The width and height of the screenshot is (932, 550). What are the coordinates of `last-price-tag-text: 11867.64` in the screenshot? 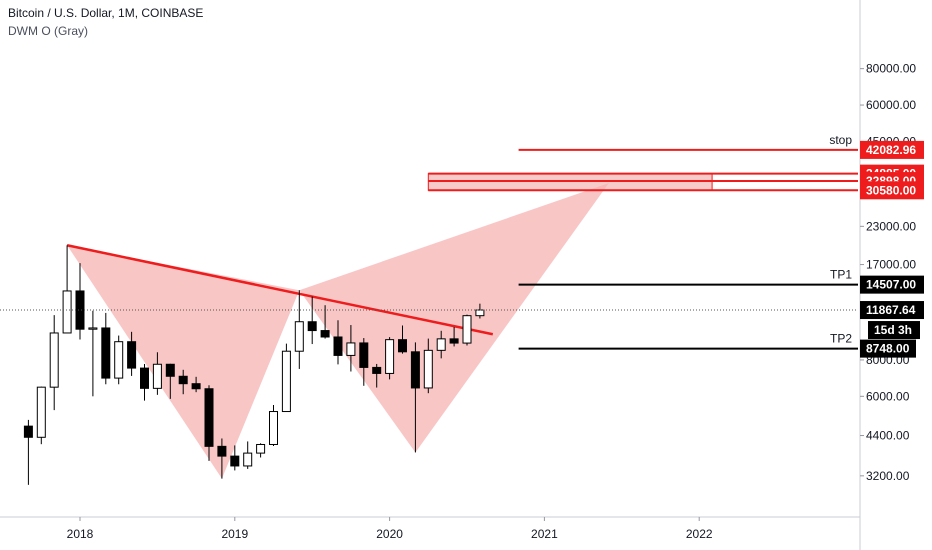 It's located at (891, 310).